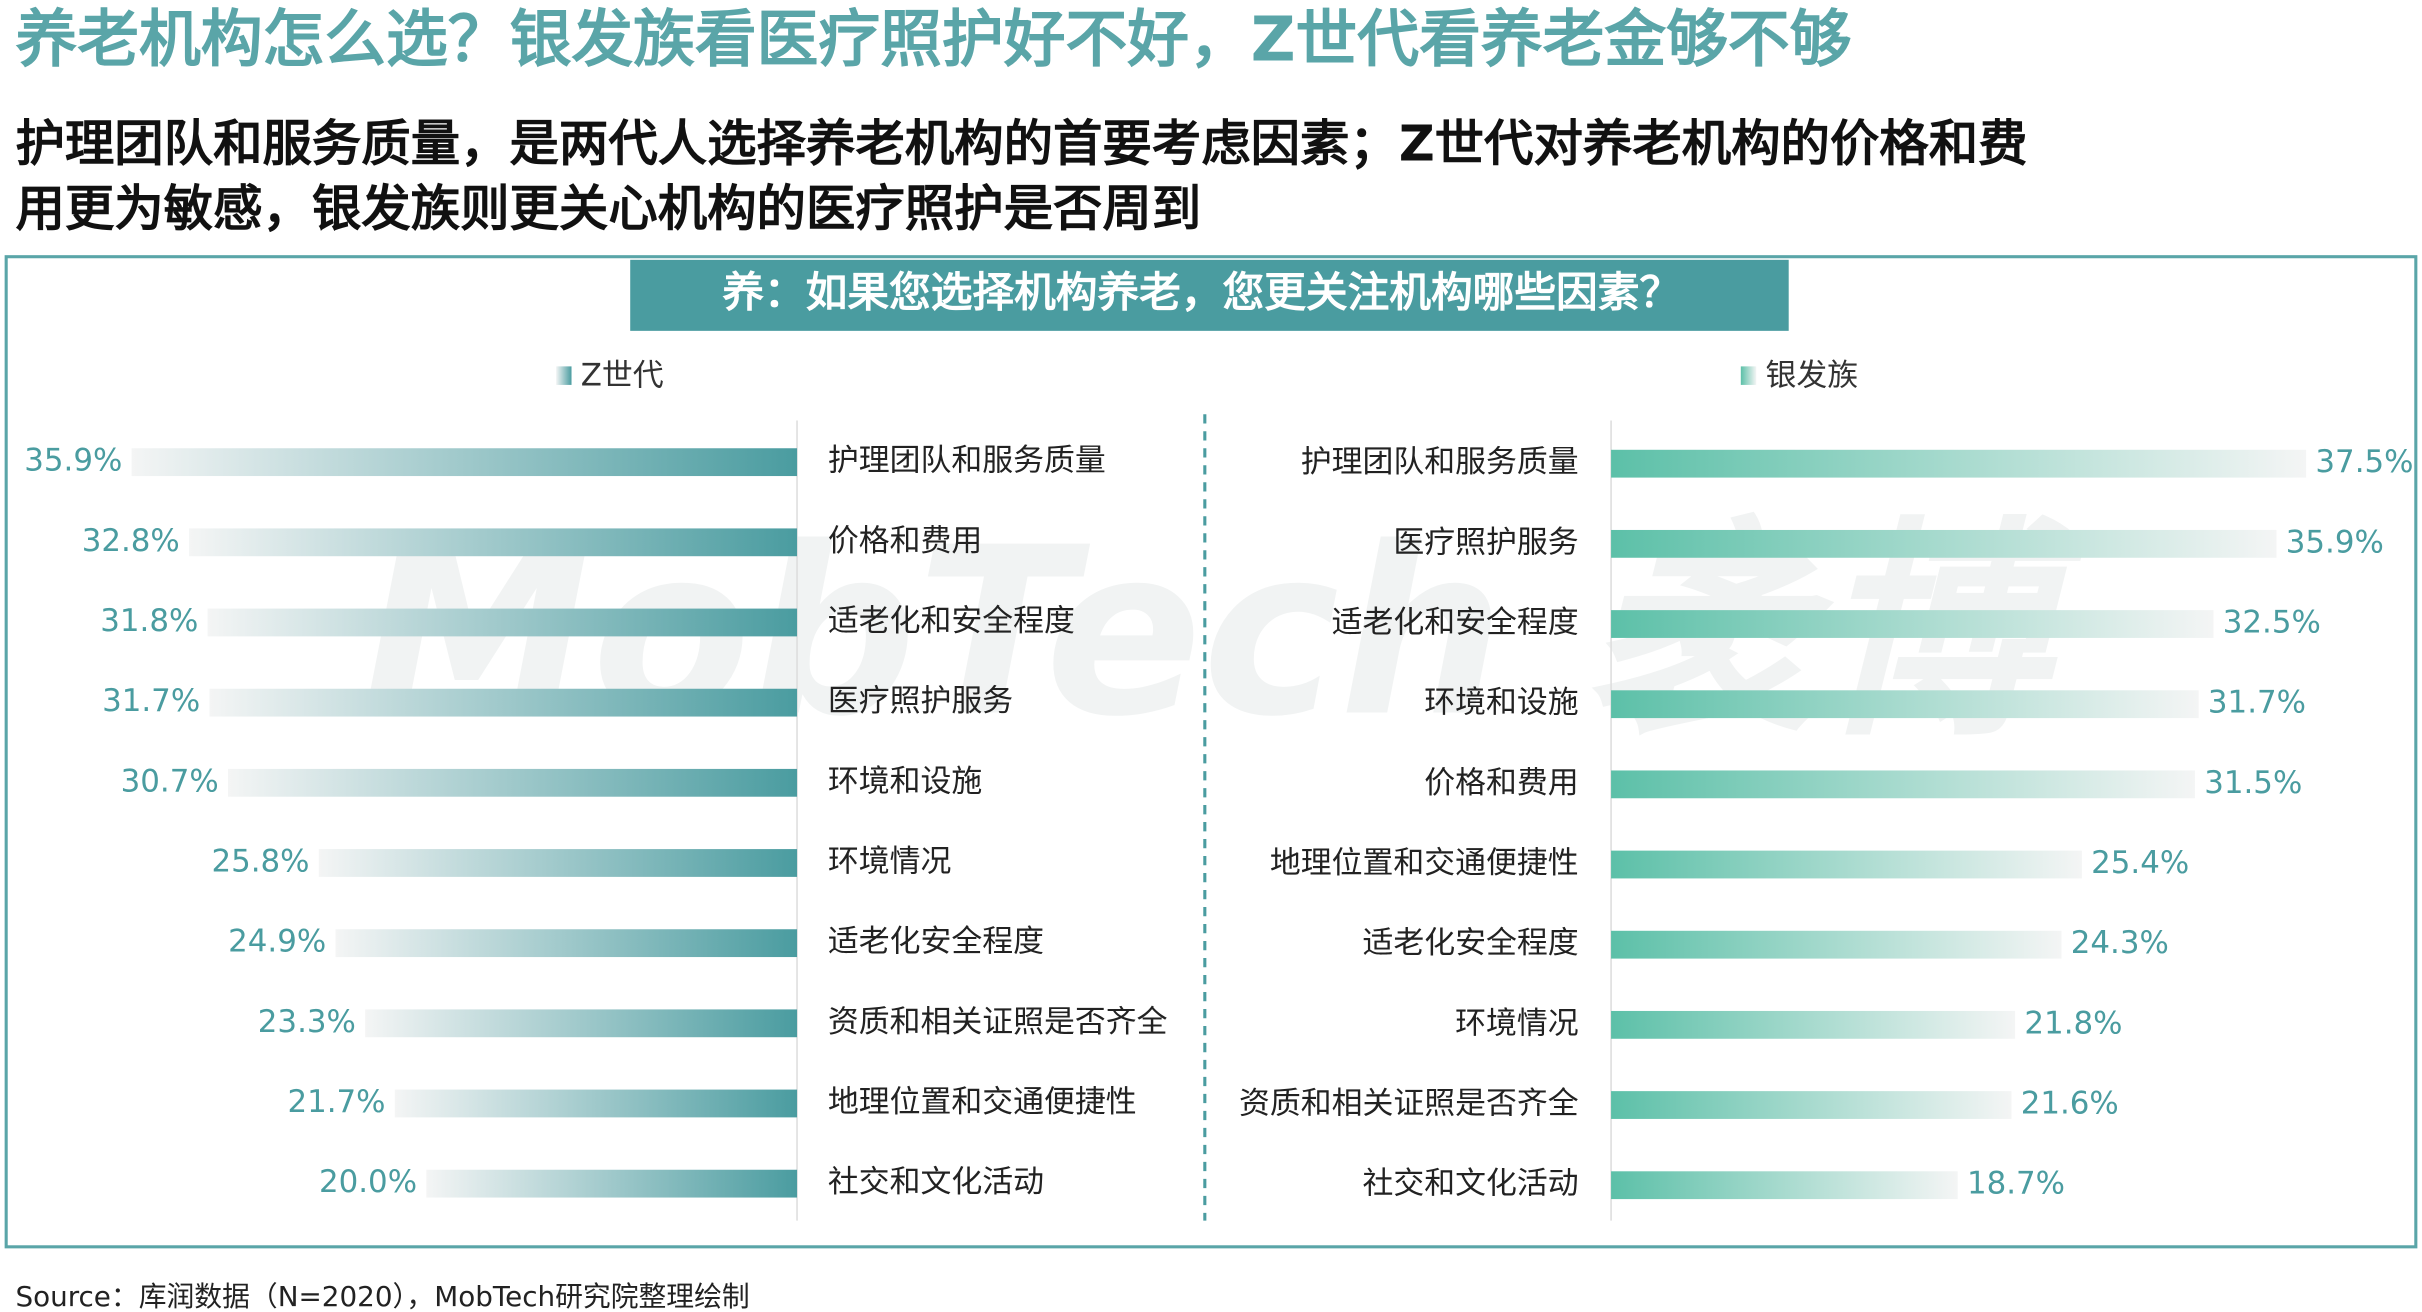 The height and width of the screenshot is (1312, 2422). Describe the element at coordinates (2073, 1023) in the screenshot. I see `value-label: 21.8%` at that location.